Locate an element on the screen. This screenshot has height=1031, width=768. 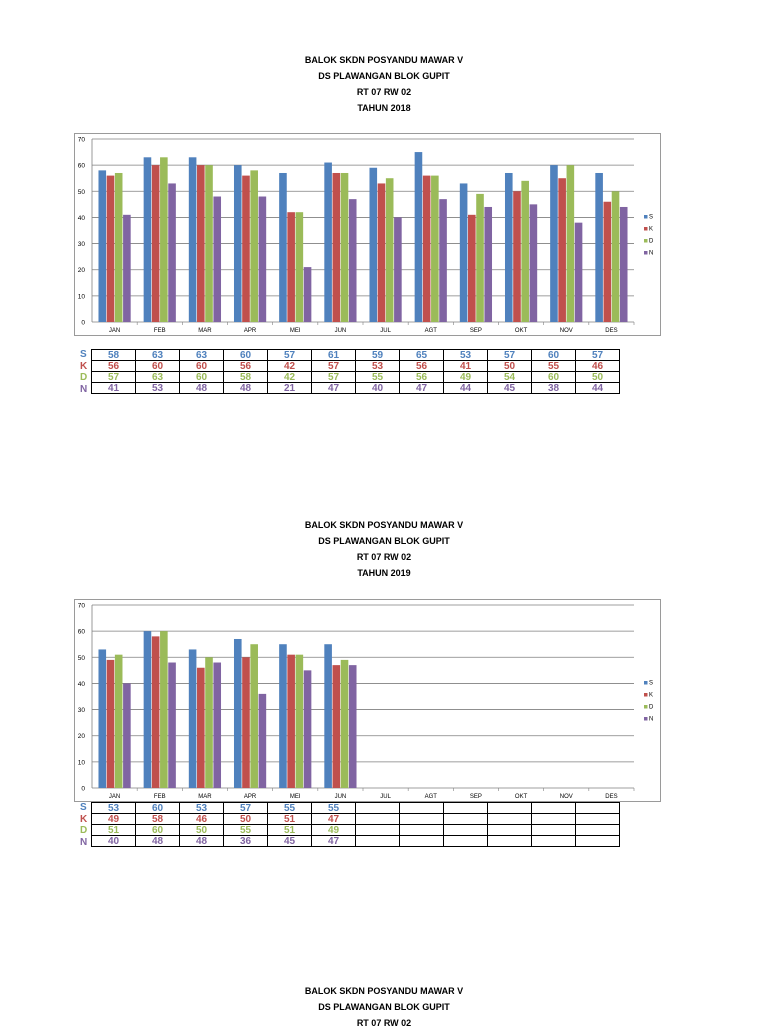
bar-n-des is located at coordinates (623, 264).